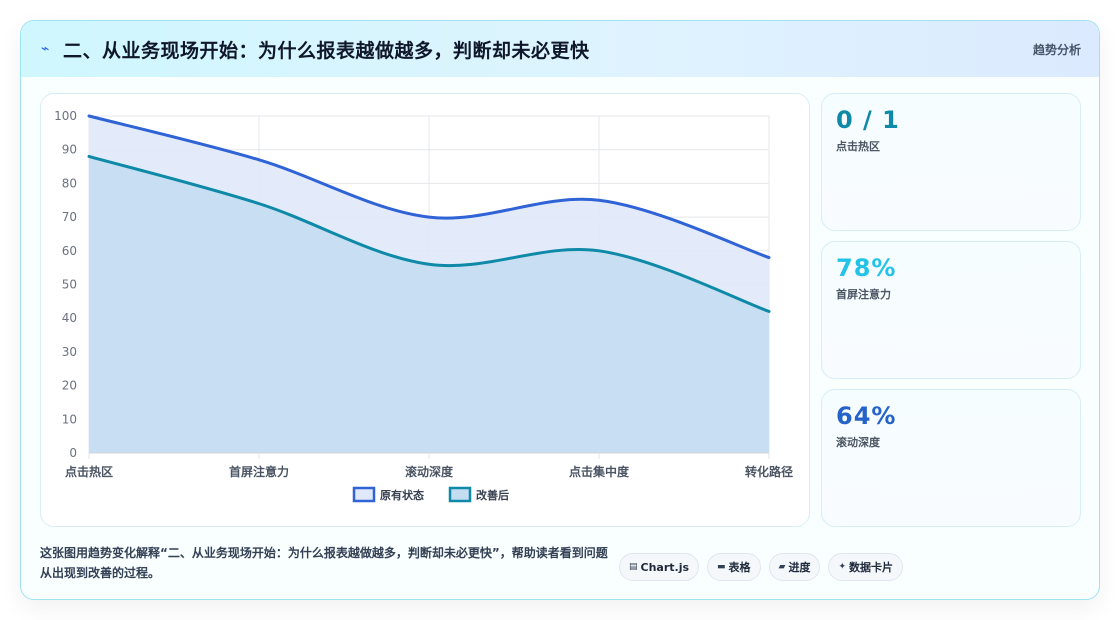 Image resolution: width=1120 pixels, height=620 pixels. I want to click on legend-label: 改善后, so click(492, 495).